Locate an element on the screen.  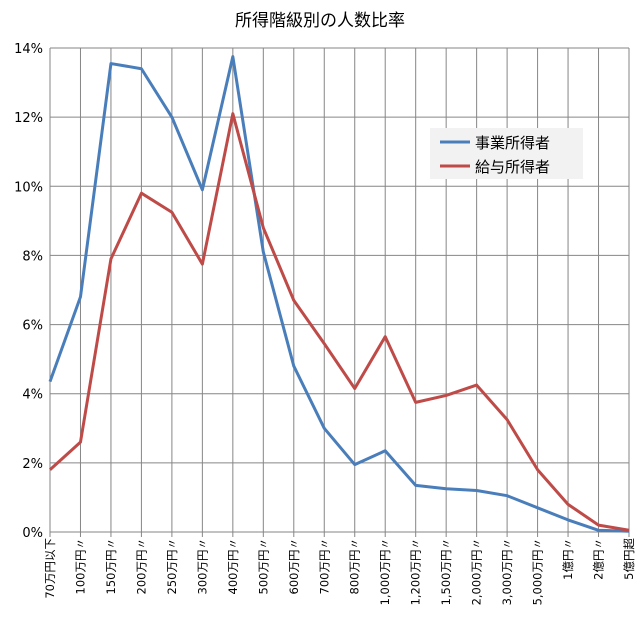
x-tick-label: 700万円〃 is located at coordinates (324, 566).